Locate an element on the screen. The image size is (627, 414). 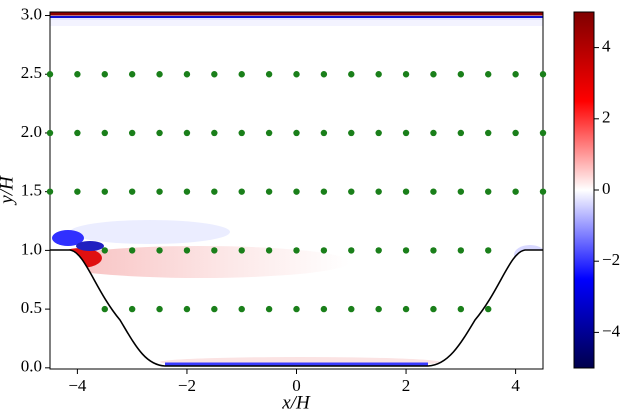
x-tick-label: −4 is located at coordinates (77, 385).